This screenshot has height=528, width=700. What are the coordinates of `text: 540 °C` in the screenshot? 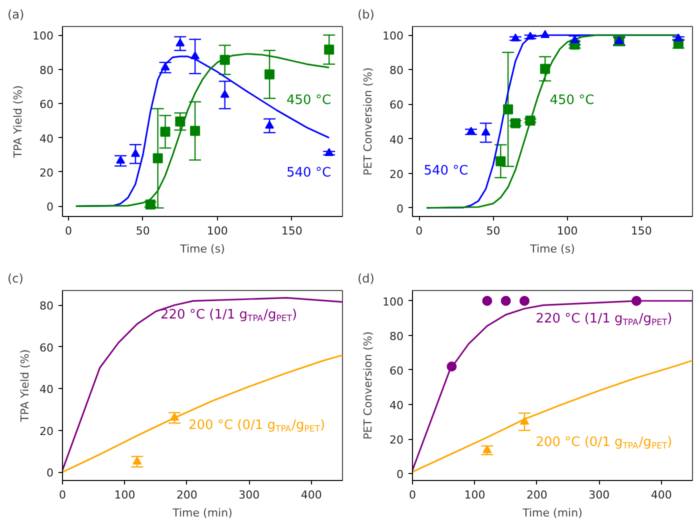 It's located at (309, 172).